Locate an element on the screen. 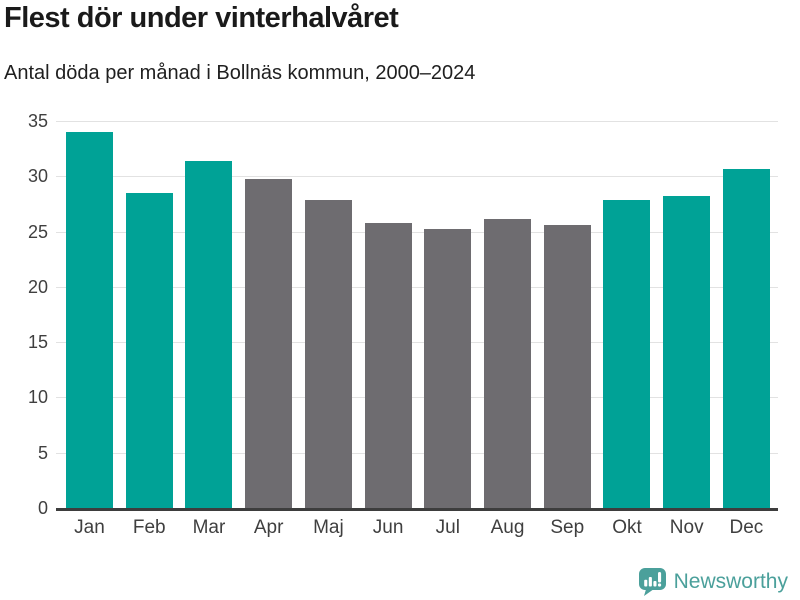  x-axis-label-jul: Jul is located at coordinates (447, 527).